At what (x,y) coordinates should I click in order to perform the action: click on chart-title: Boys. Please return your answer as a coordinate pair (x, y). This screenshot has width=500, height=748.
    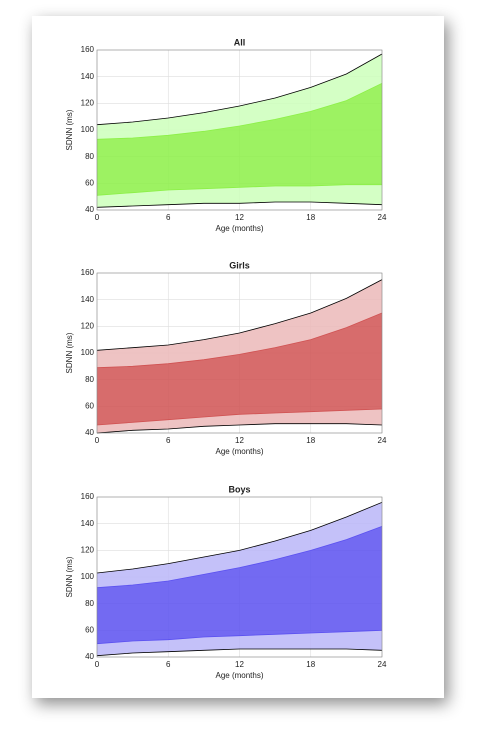
    Looking at the image, I should click on (239, 489).